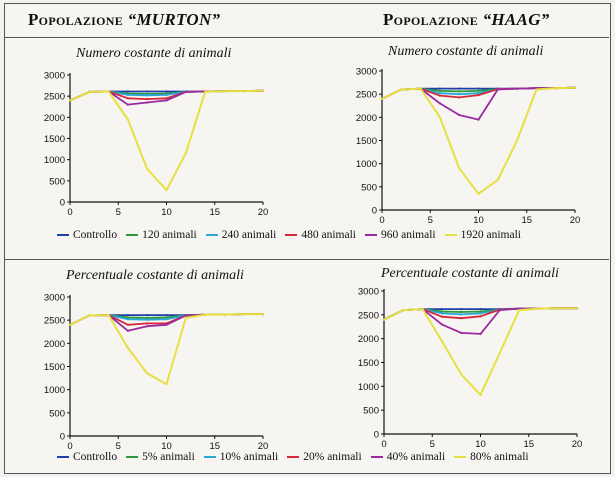  I want to click on section-divider, so click(306, 259).